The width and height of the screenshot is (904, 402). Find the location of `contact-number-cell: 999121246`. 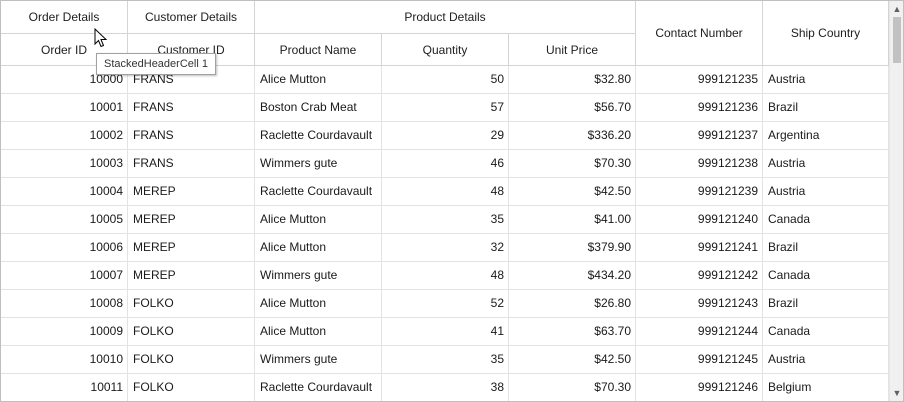

contact-number-cell: 999121246 is located at coordinates (699, 387).